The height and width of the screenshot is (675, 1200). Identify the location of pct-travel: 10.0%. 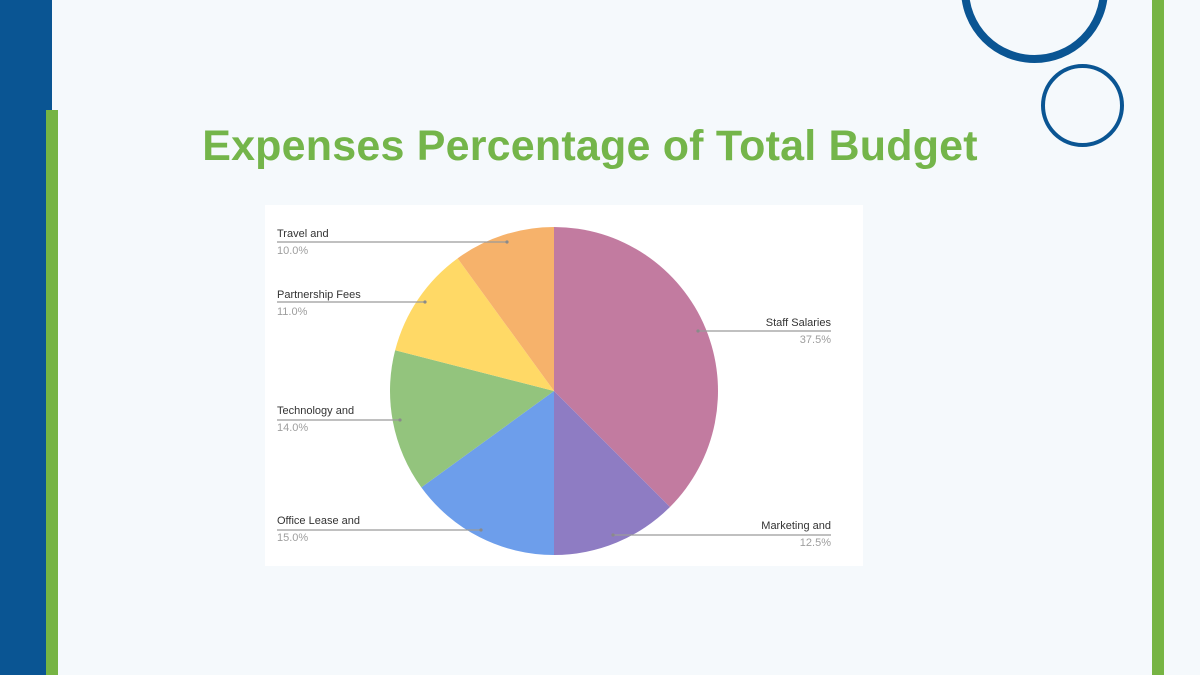
(293, 251).